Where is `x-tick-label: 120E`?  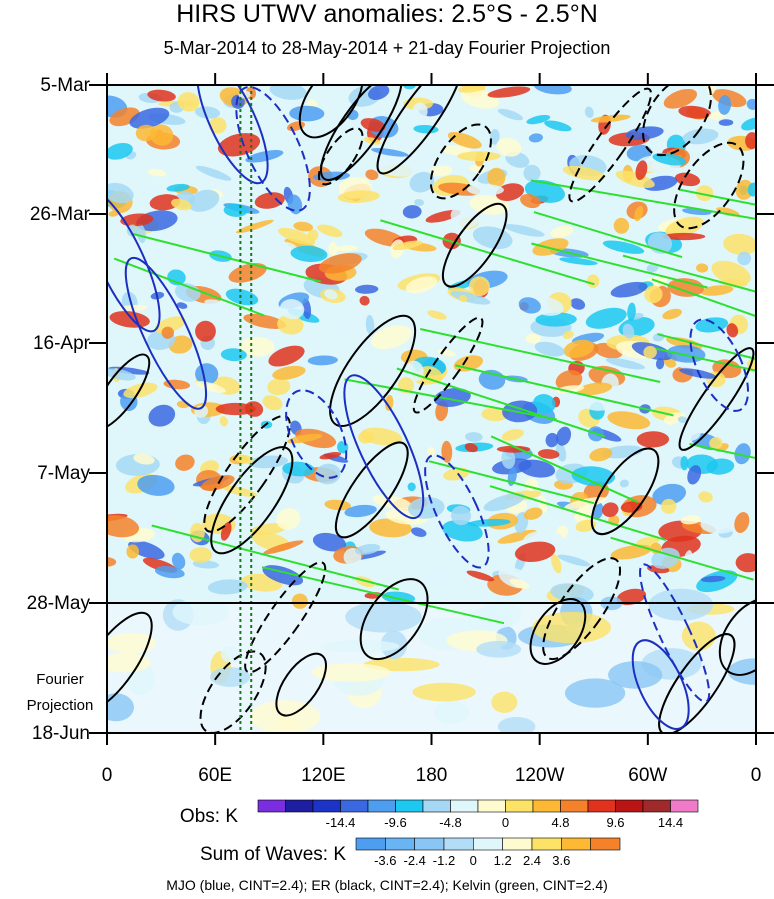 x-tick-label: 120E is located at coordinates (323, 775).